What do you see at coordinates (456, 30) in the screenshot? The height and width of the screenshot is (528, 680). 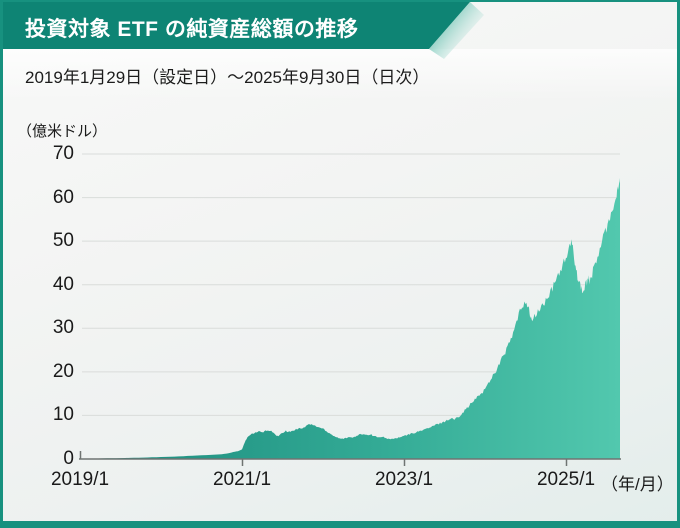 I see `banner-accent-wedge` at bounding box center [456, 30].